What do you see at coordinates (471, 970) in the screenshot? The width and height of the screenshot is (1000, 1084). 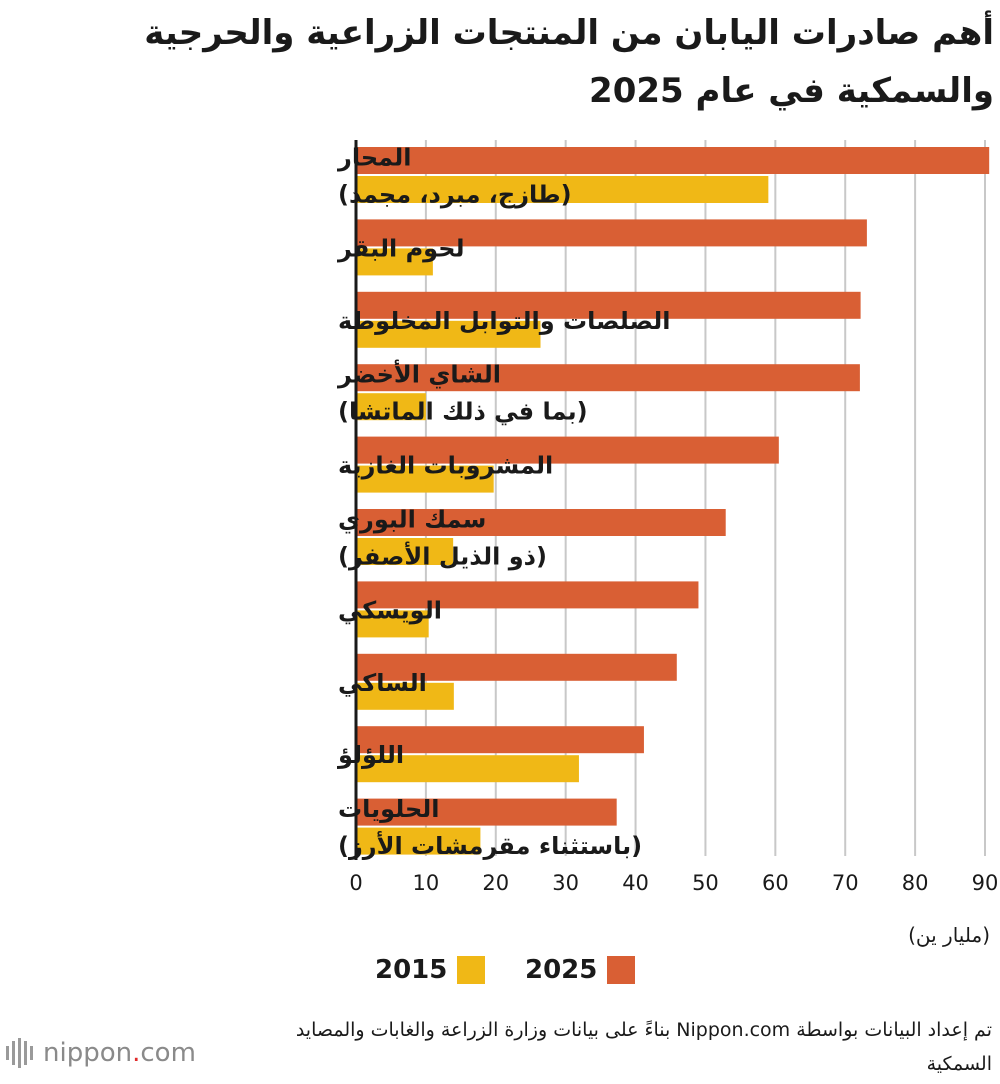 I see `legend-swatch-2015` at bounding box center [471, 970].